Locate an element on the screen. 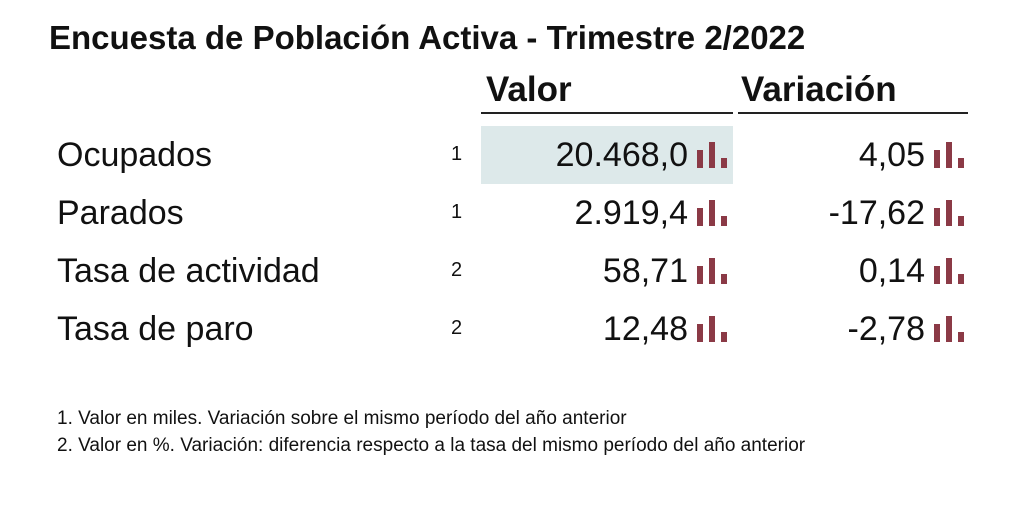  value-text: 2.919,4 is located at coordinates (631, 212).